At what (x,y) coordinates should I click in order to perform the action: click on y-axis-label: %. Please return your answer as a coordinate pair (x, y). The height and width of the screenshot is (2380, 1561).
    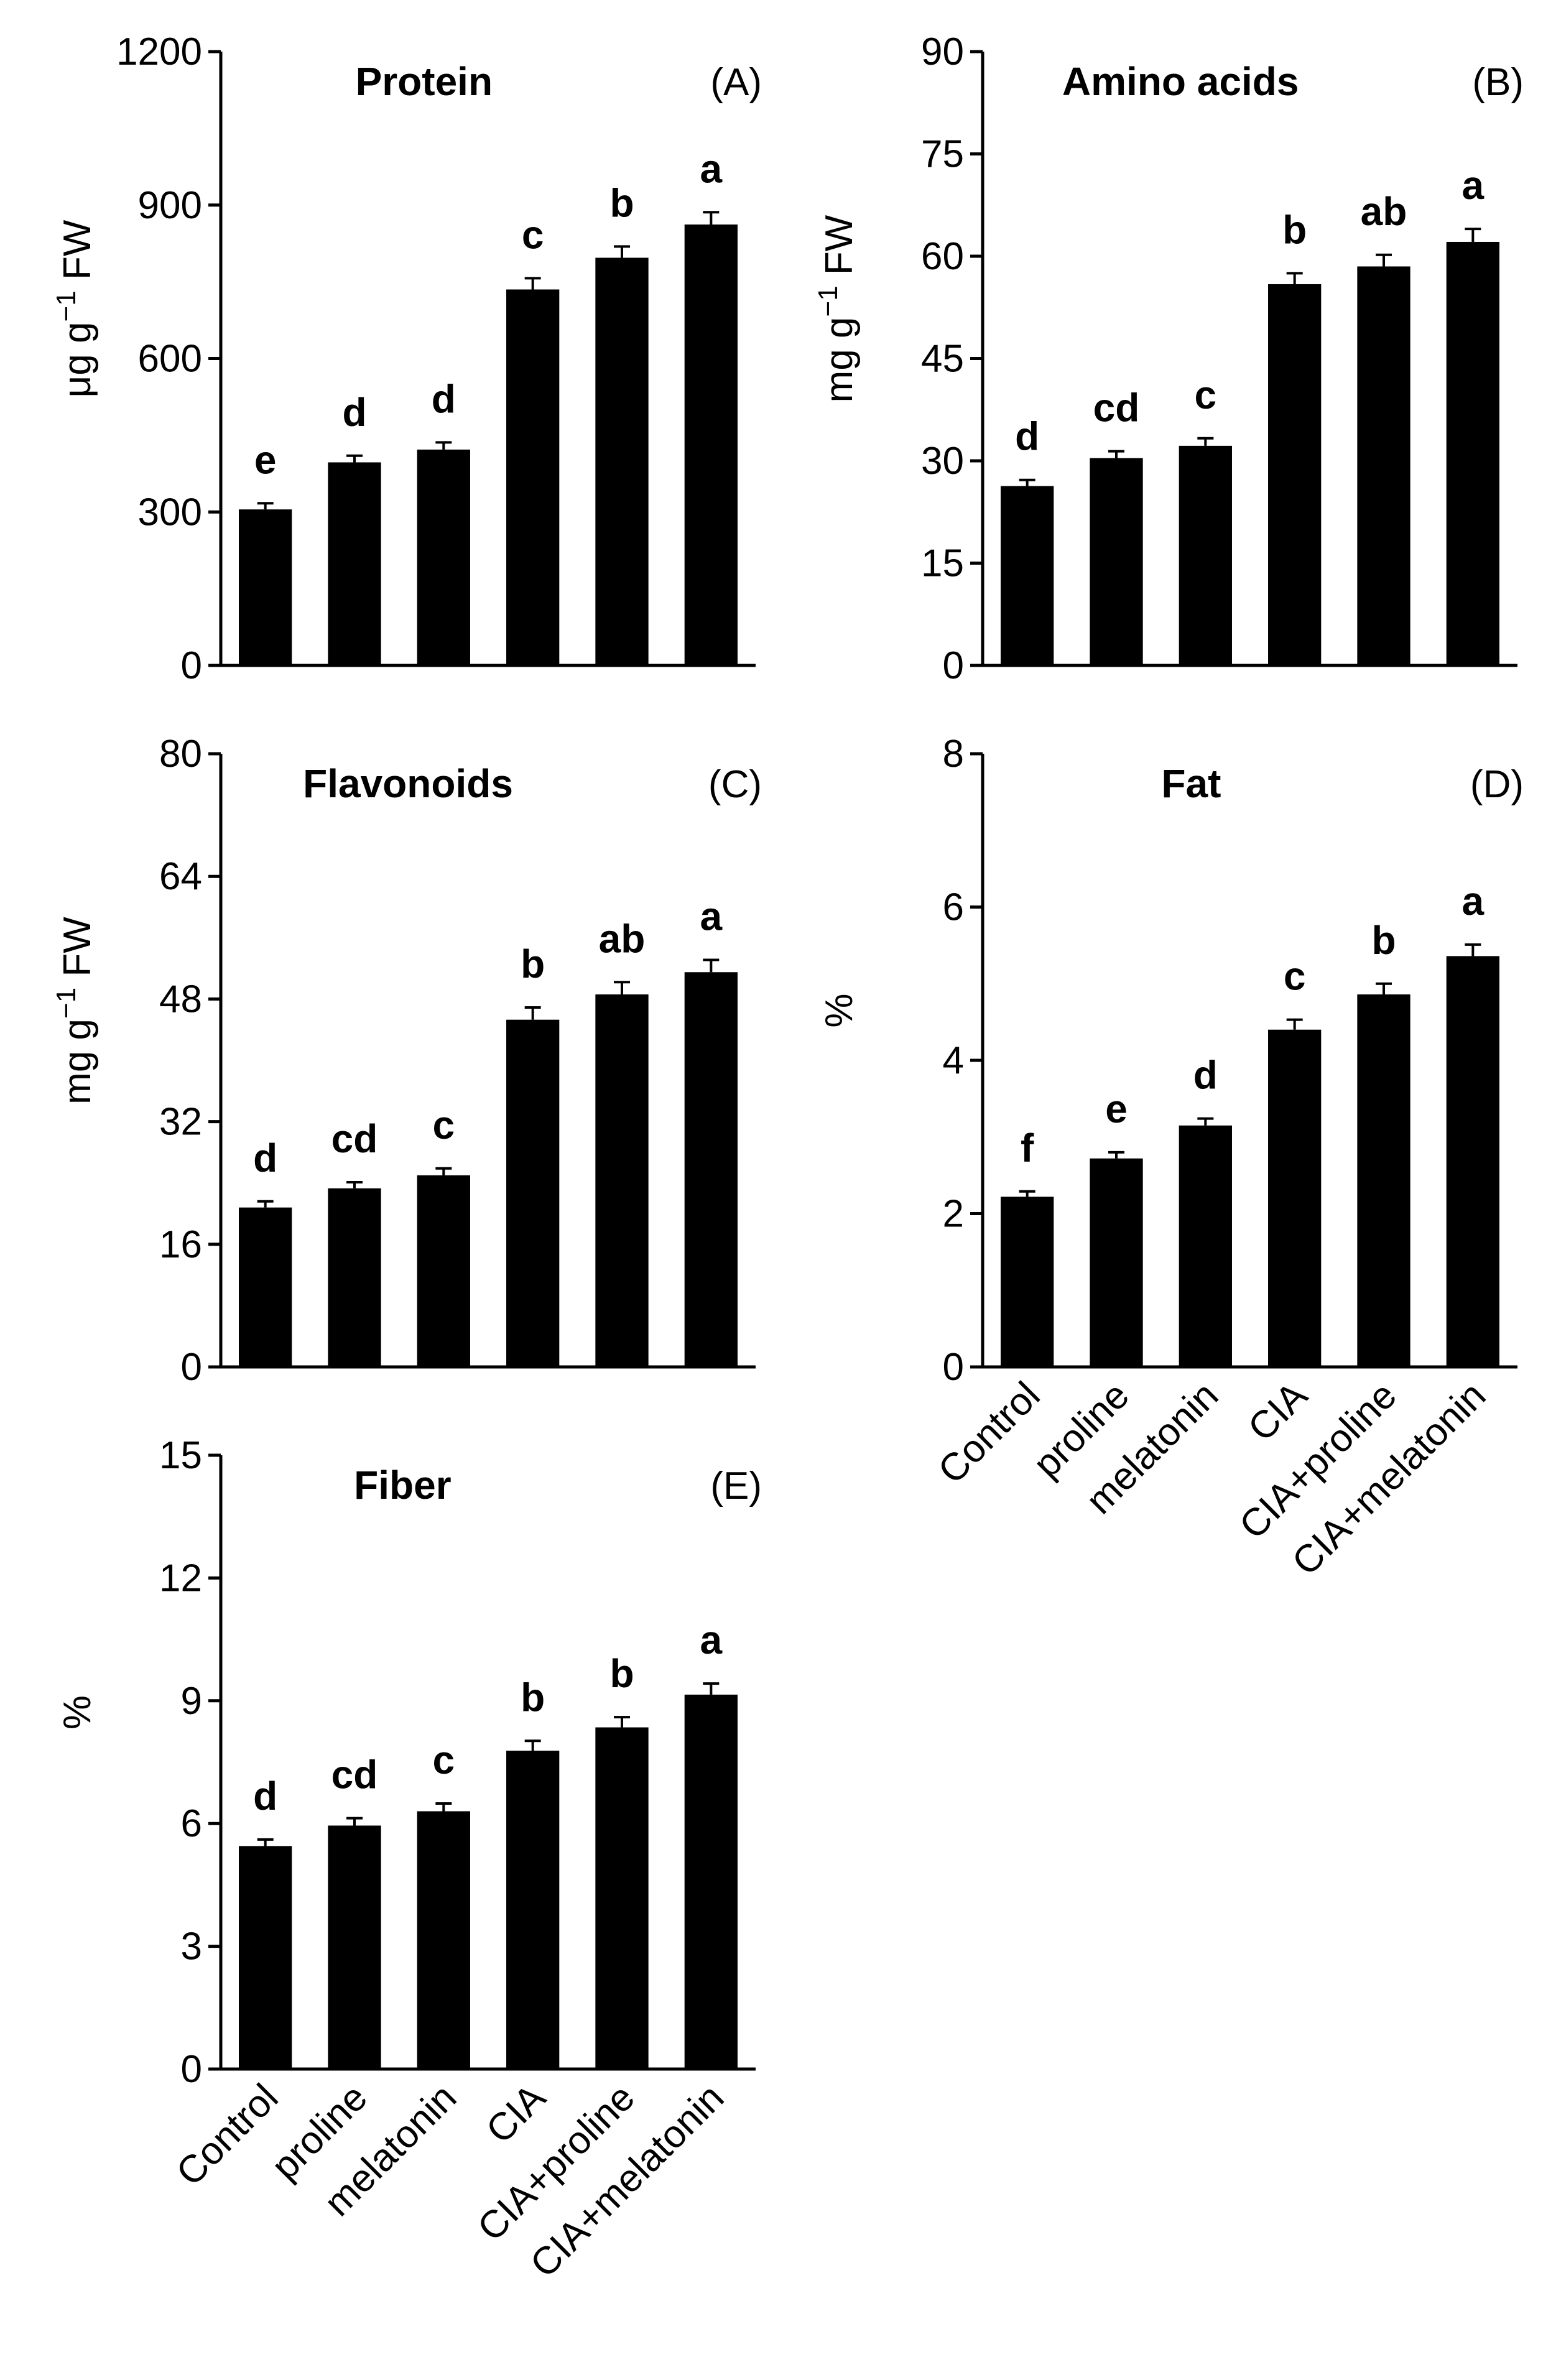
    Looking at the image, I should click on (77, 1712).